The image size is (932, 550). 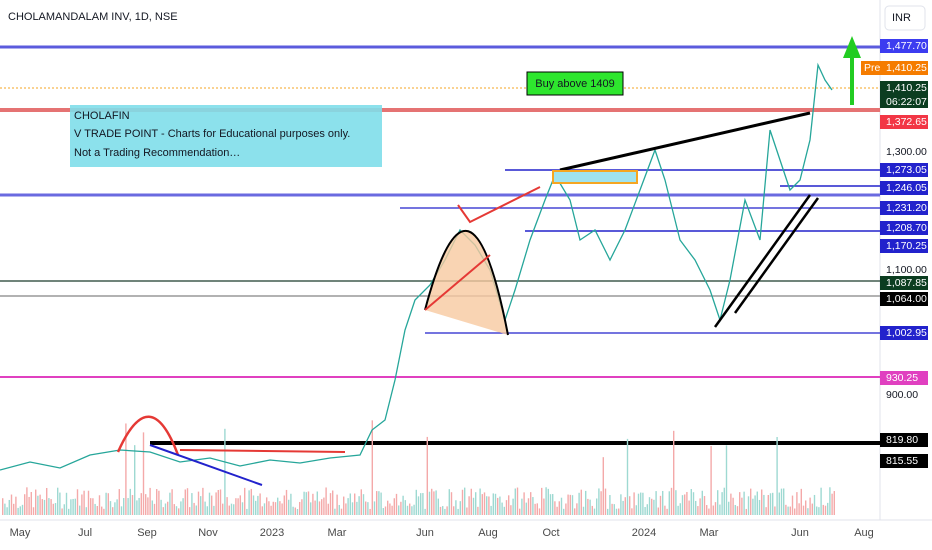 I want to click on time-label: Sep, so click(x=147, y=533).